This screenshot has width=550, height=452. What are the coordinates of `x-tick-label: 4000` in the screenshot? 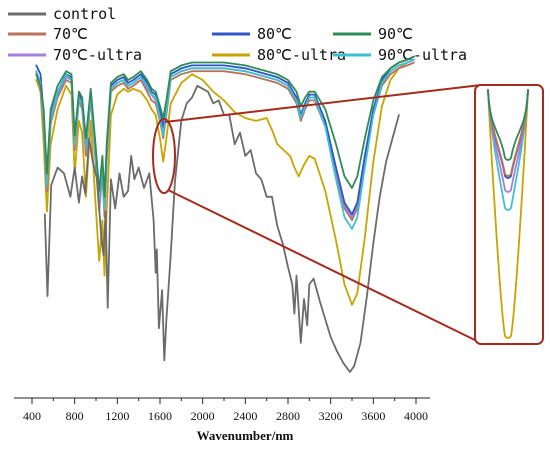 It's located at (416, 416).